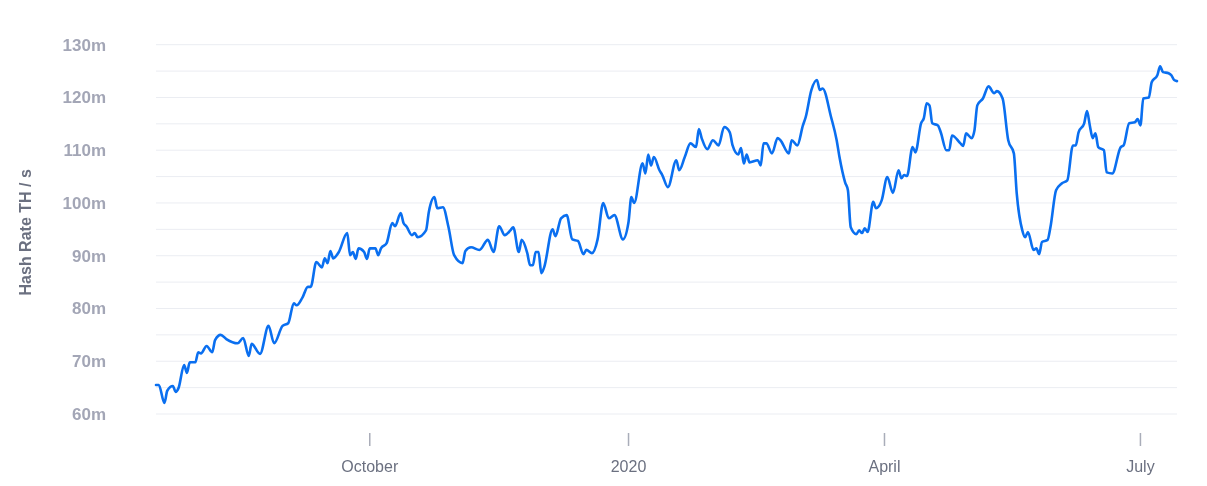 This screenshot has height=486, width=1207. What do you see at coordinates (88, 362) in the screenshot?
I see `y-tick-label: 70m` at bounding box center [88, 362].